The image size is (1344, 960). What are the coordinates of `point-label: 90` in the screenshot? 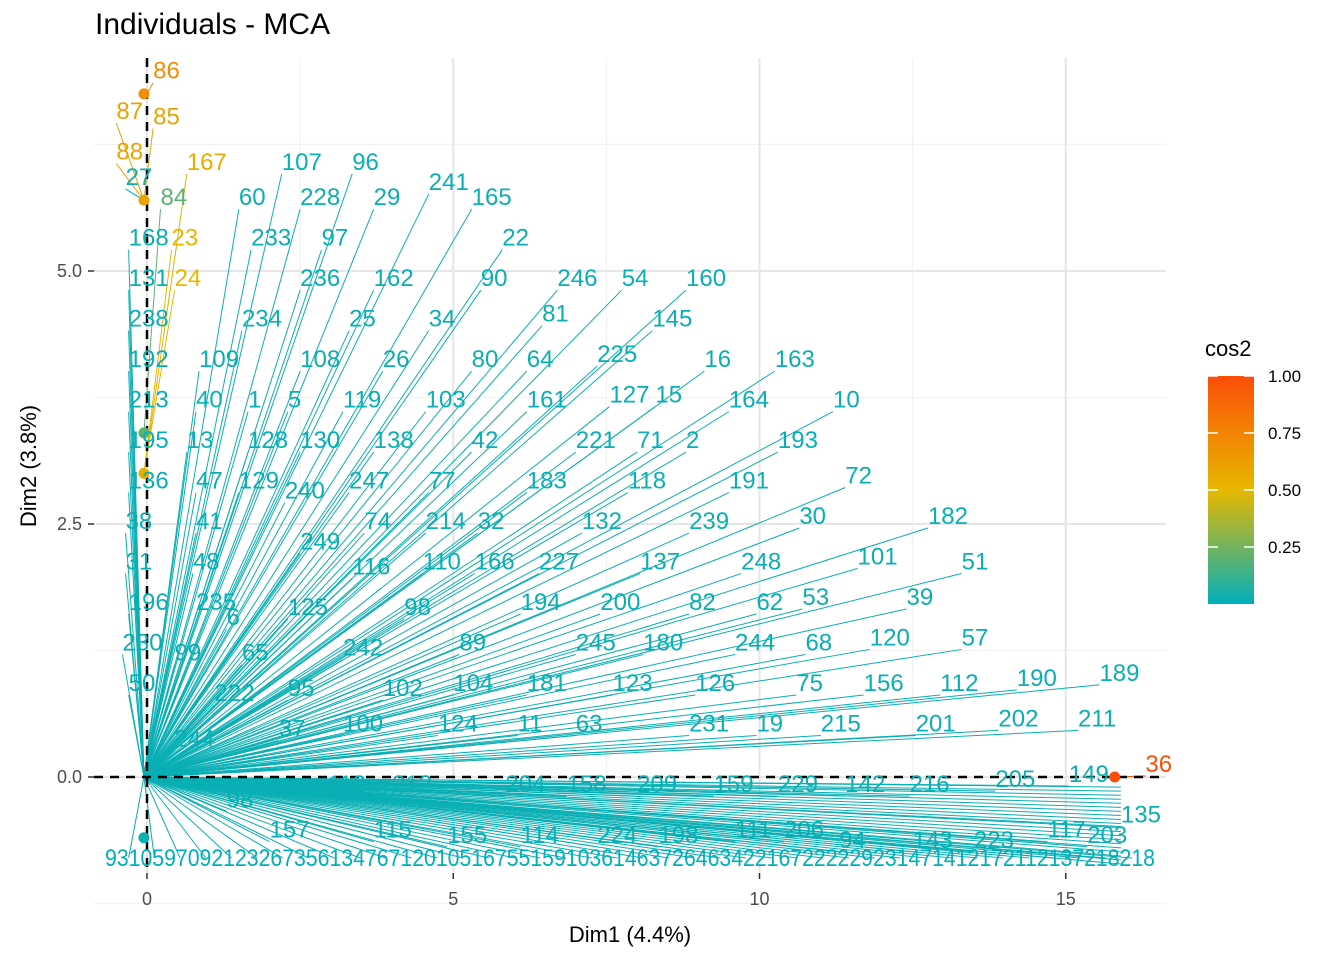 It's located at (494, 278).